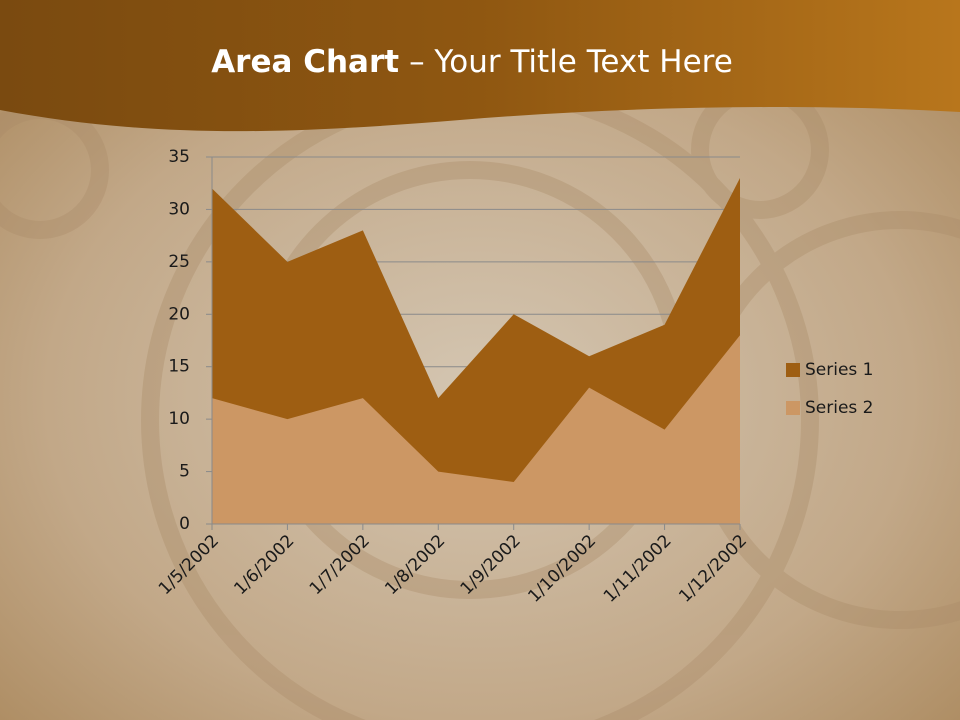 This screenshot has width=960, height=720. Describe the element at coordinates (839, 408) in the screenshot. I see `legend-label: Series 2` at that location.